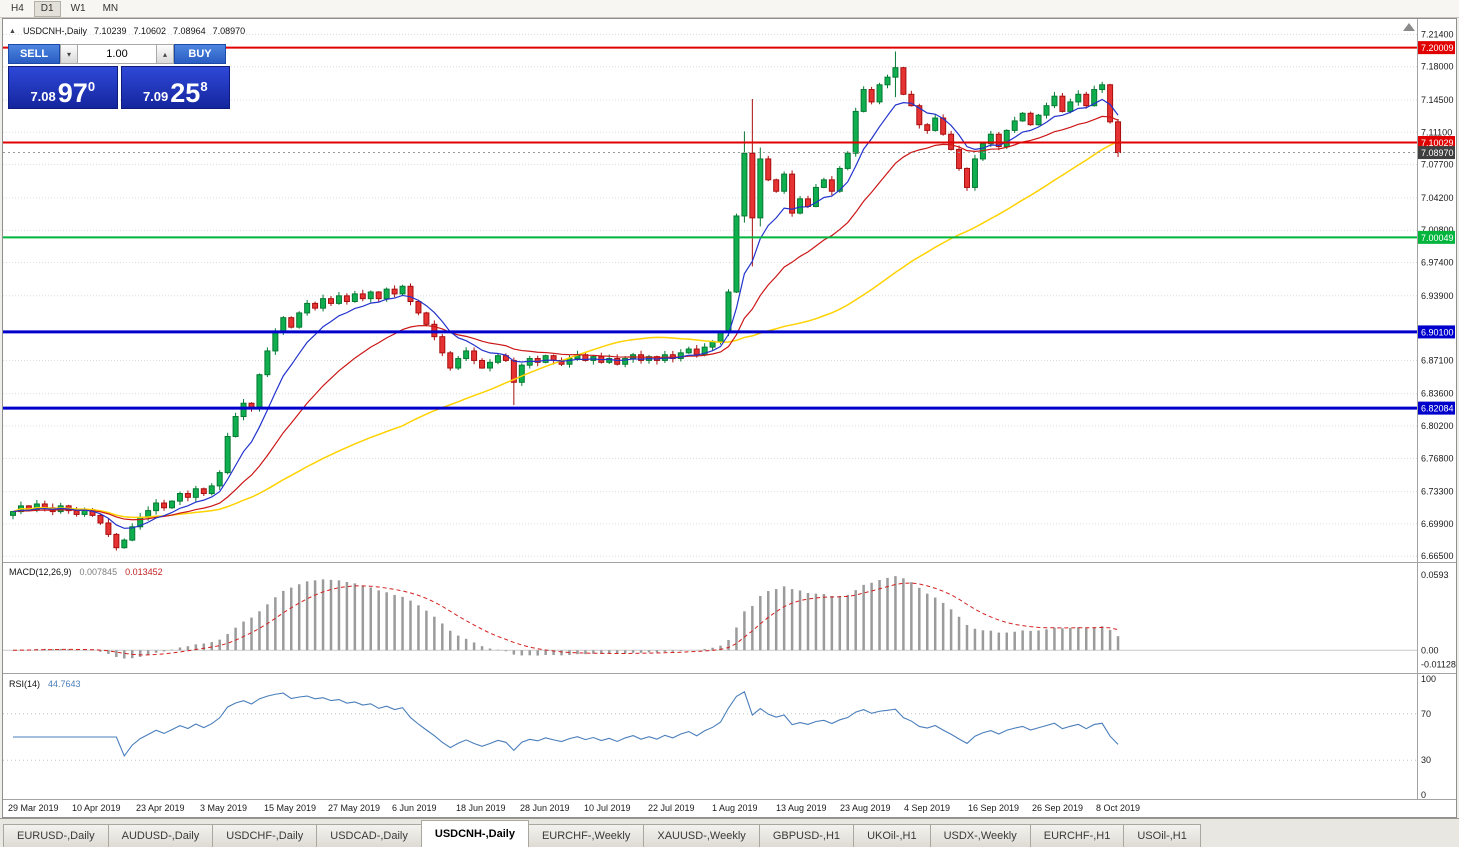 The image size is (1459, 847). What do you see at coordinates (223, 808) in the screenshot?
I see `svg-text: 3 May 2019` at bounding box center [223, 808].